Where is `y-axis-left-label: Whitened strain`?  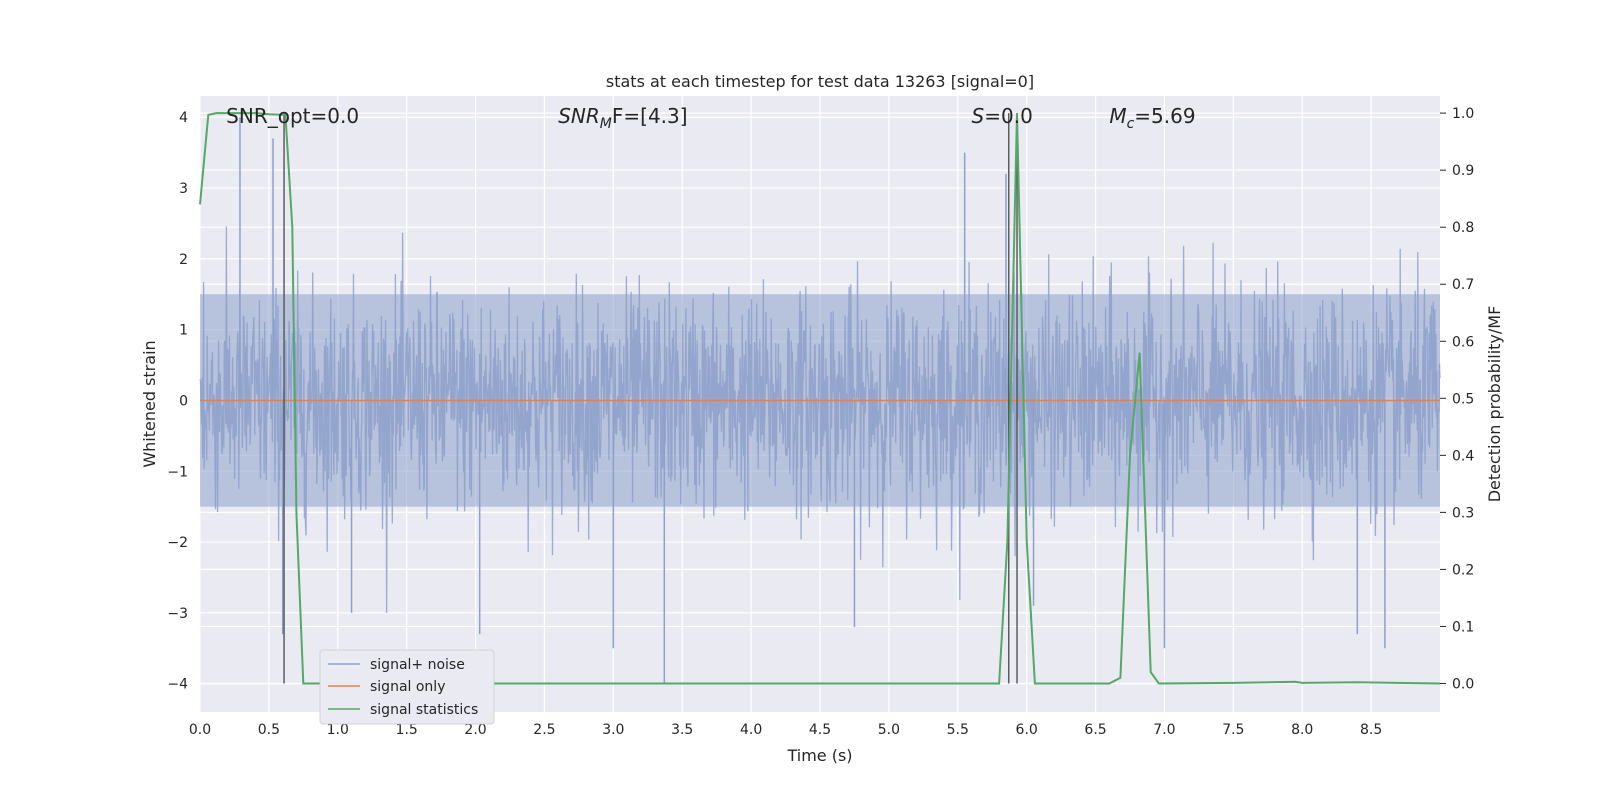 y-axis-left-label: Whitened strain is located at coordinates (149, 403).